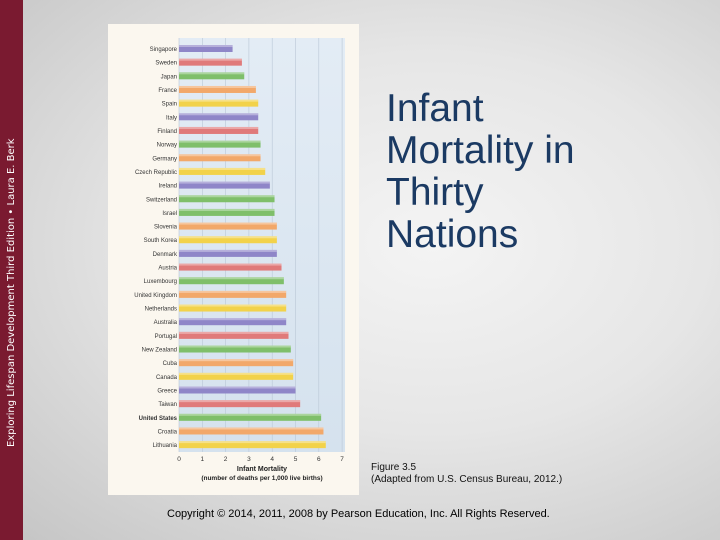 Image resolution: width=720 pixels, height=540 pixels. I want to click on category-label: Ireland, so click(168, 187).